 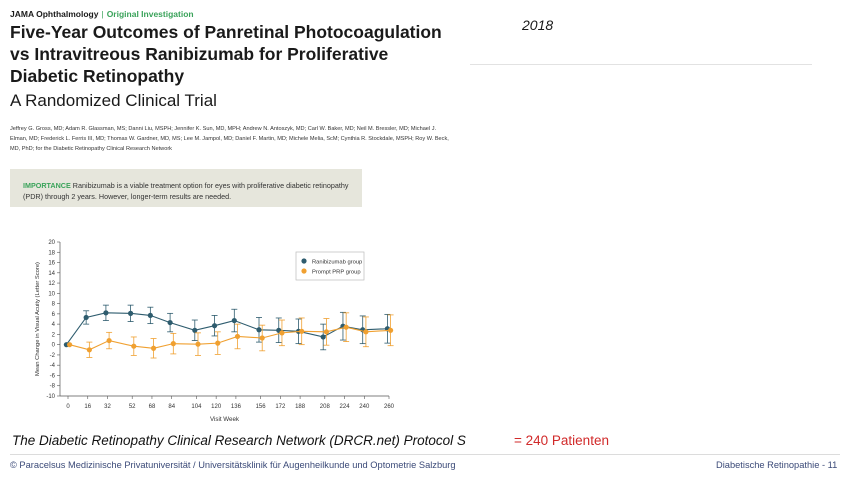 I want to click on chart-legend: Ranibizumab group Prompt PRP group, so click(x=330, y=266).